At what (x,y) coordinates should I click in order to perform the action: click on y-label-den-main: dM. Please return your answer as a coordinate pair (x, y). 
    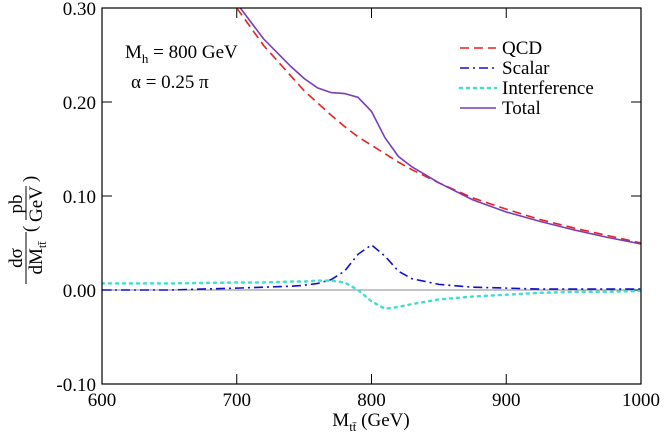
    Looking at the image, I should click on (36, 261).